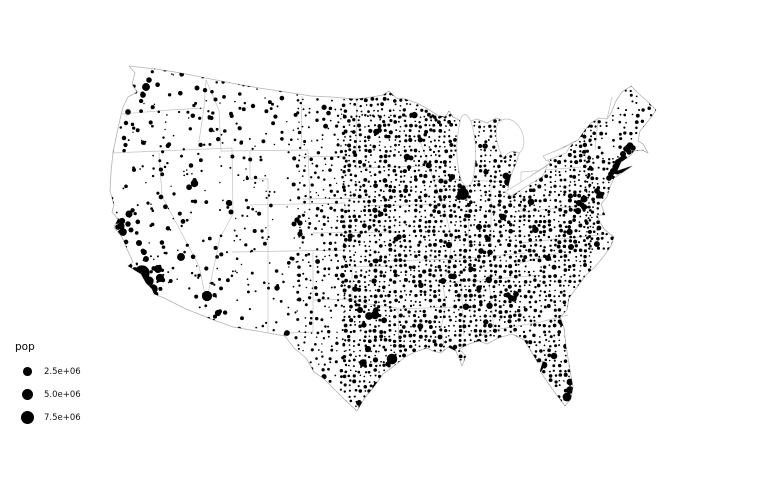  What do you see at coordinates (126, 242) in the screenshot?
I see `city-dot` at bounding box center [126, 242].